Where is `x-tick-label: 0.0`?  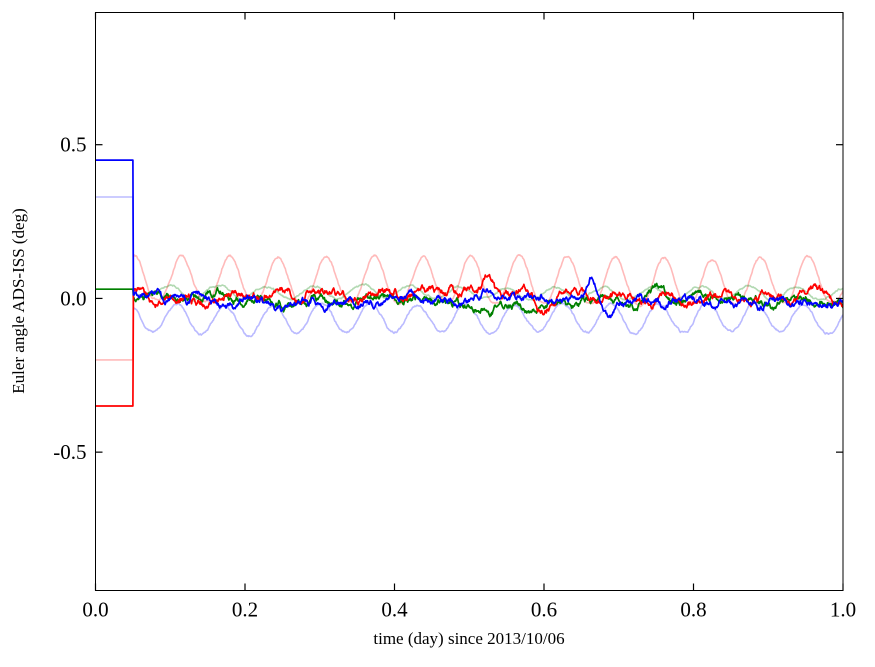 x-tick-label: 0.0 is located at coordinates (95, 610).